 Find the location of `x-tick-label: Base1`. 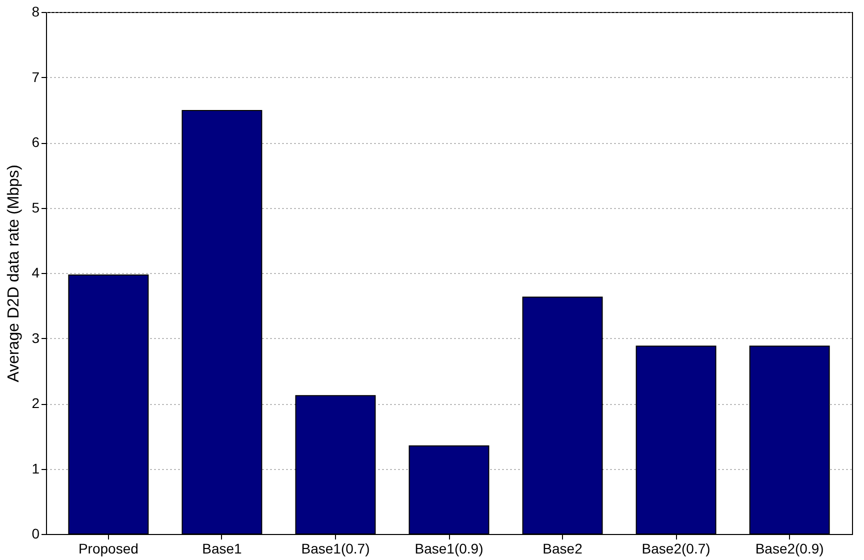

x-tick-label: Base1 is located at coordinates (222, 548).